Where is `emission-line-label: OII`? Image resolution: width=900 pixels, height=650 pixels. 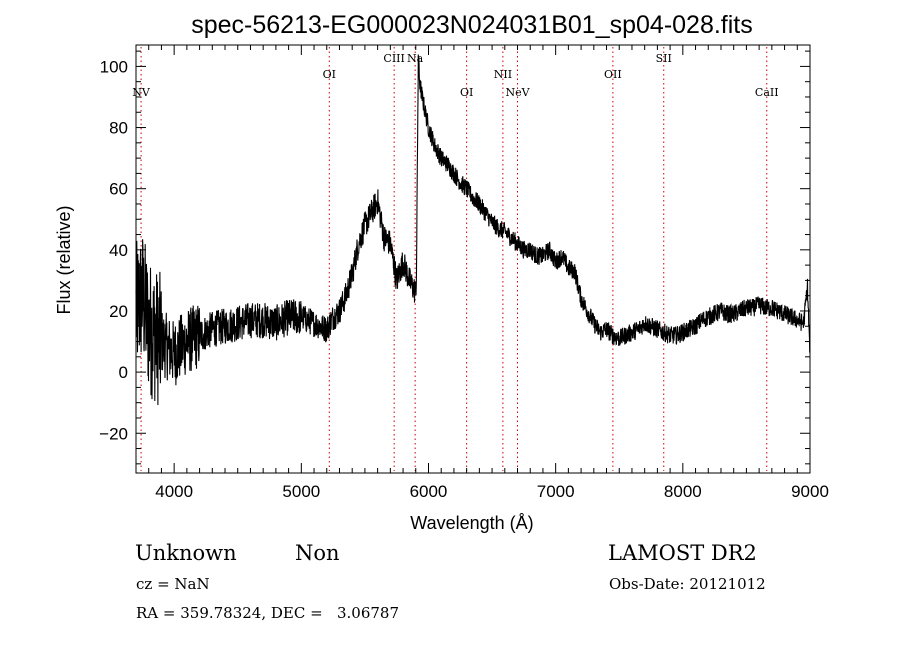 emission-line-label: OII is located at coordinates (613, 74).